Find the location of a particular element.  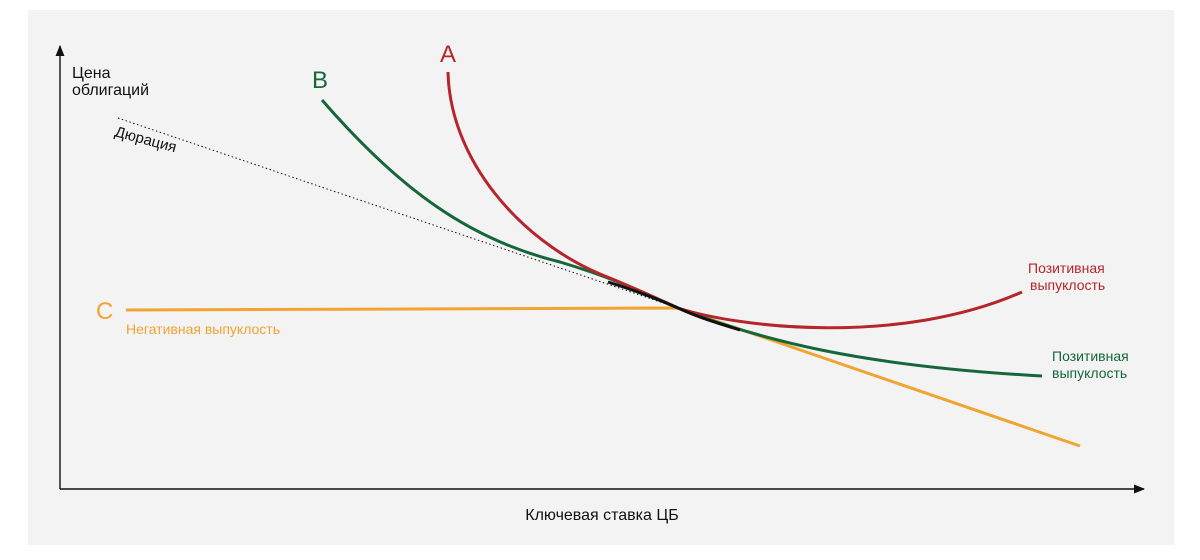

curve-a-letter: A is located at coordinates (448, 54).